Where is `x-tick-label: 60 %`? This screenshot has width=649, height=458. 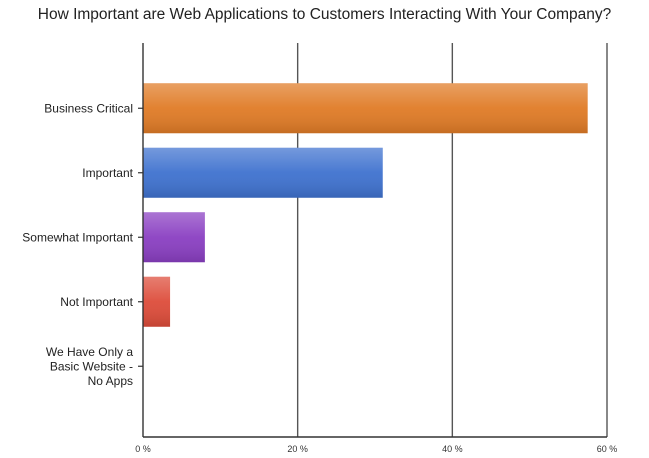 x-tick-label: 60 % is located at coordinates (607, 449).